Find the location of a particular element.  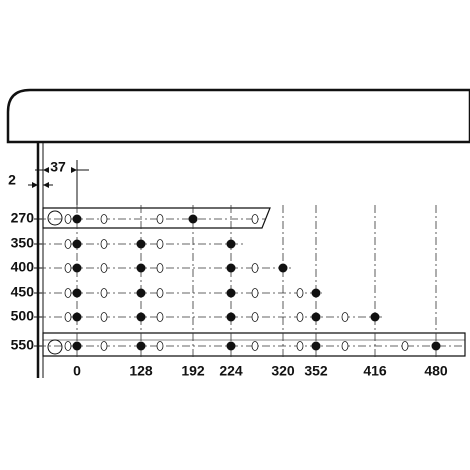

rail-short is located at coordinates (156, 218).